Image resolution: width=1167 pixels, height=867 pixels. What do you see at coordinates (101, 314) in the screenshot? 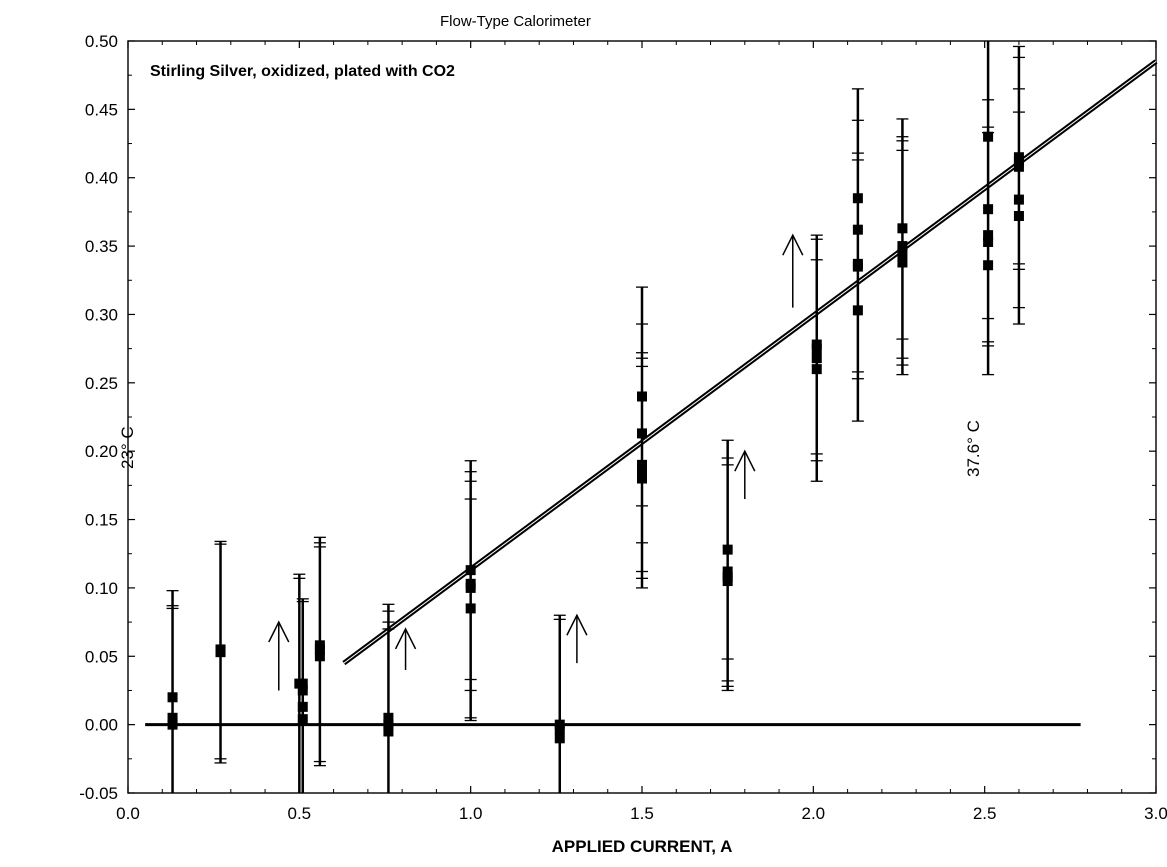
I see `y-tick-label: 0.30` at bounding box center [101, 314].